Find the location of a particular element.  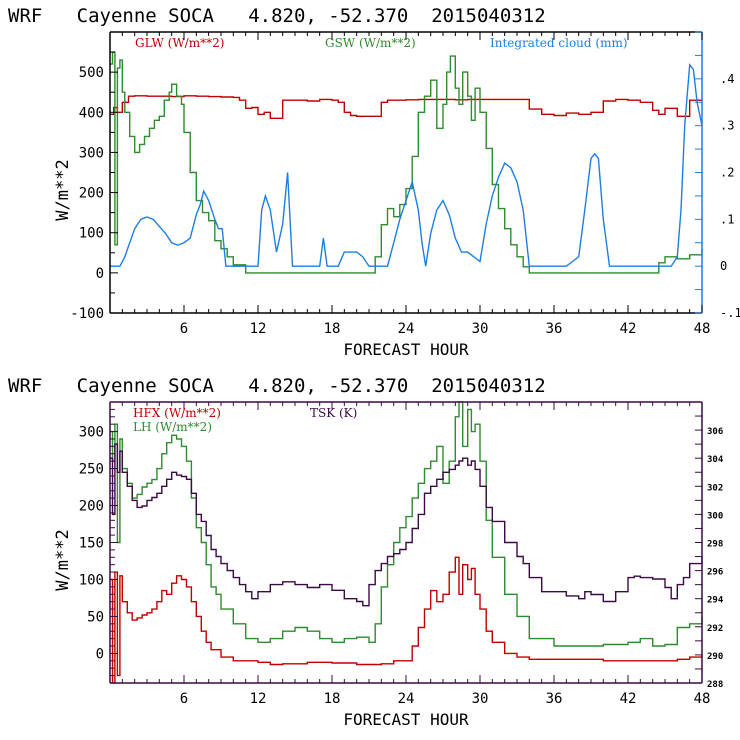

y2-tick-label: .1 is located at coordinates (727, 219).